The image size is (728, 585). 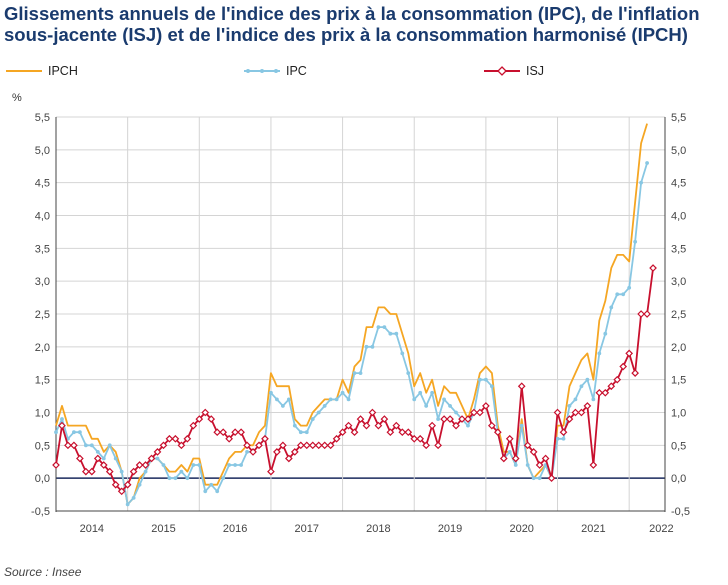 I want to click on y-tick-label-left: -0,5, so click(x=40, y=512).